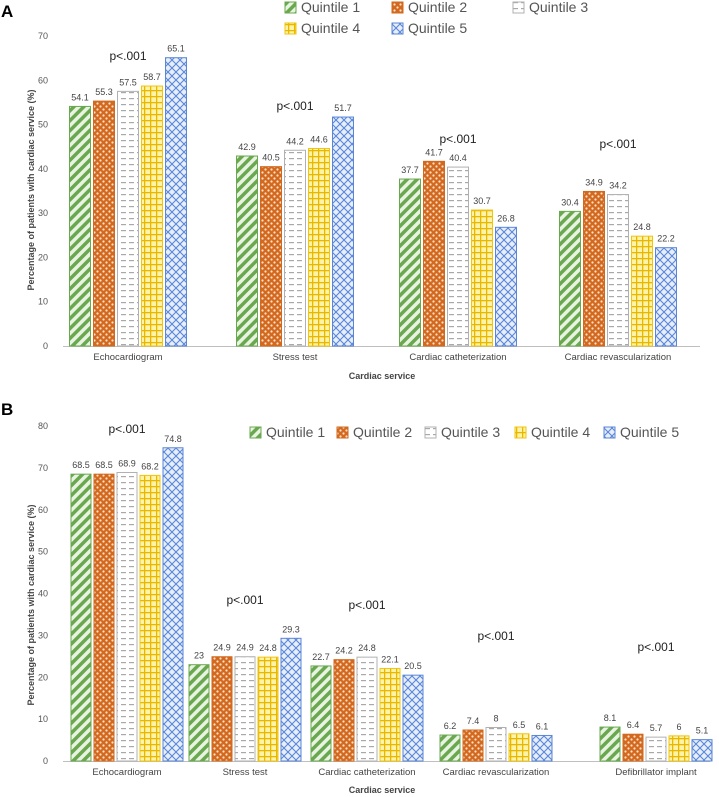  What do you see at coordinates (618, 357) in the screenshot?
I see `category-label-a: Cardiac revascularization` at bounding box center [618, 357].